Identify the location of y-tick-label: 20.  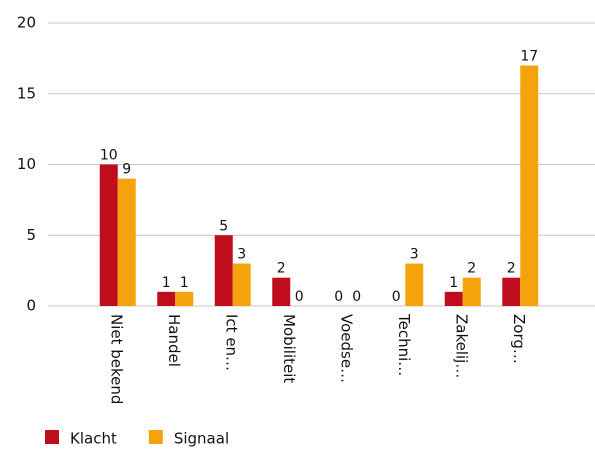
(26, 23).